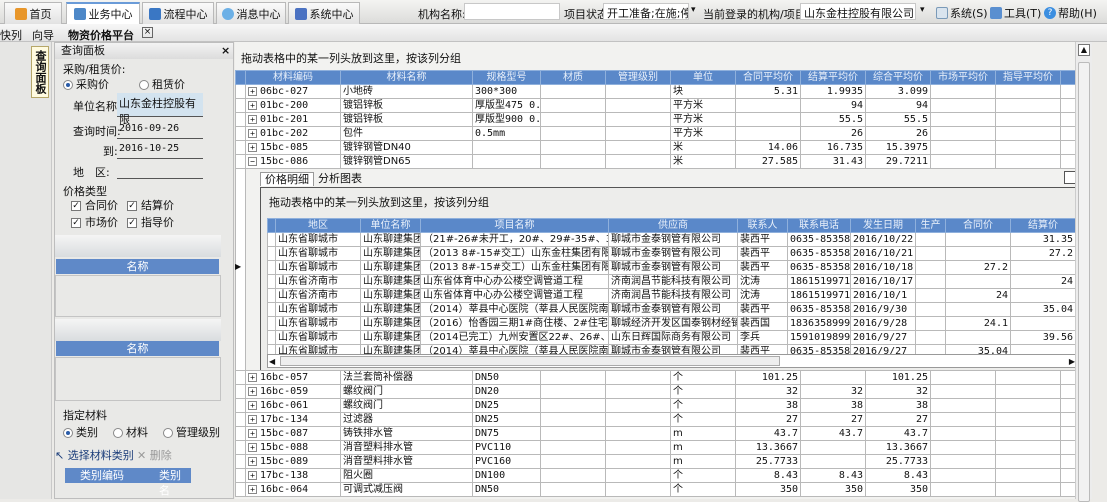 The width and height of the screenshot is (1107, 502). I want to click on column-header: 材料名称, so click(406, 77).